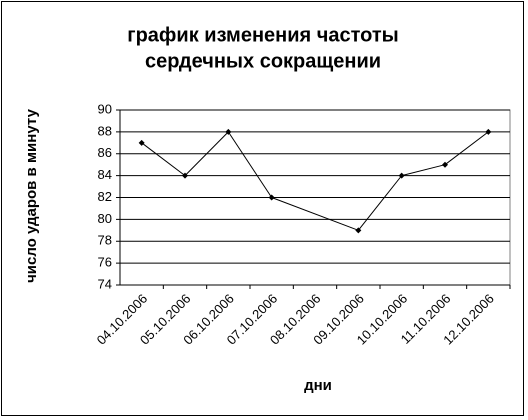 The width and height of the screenshot is (528, 420). What do you see at coordinates (105, 262) in the screenshot?
I see `y-tick-label: 76` at bounding box center [105, 262].